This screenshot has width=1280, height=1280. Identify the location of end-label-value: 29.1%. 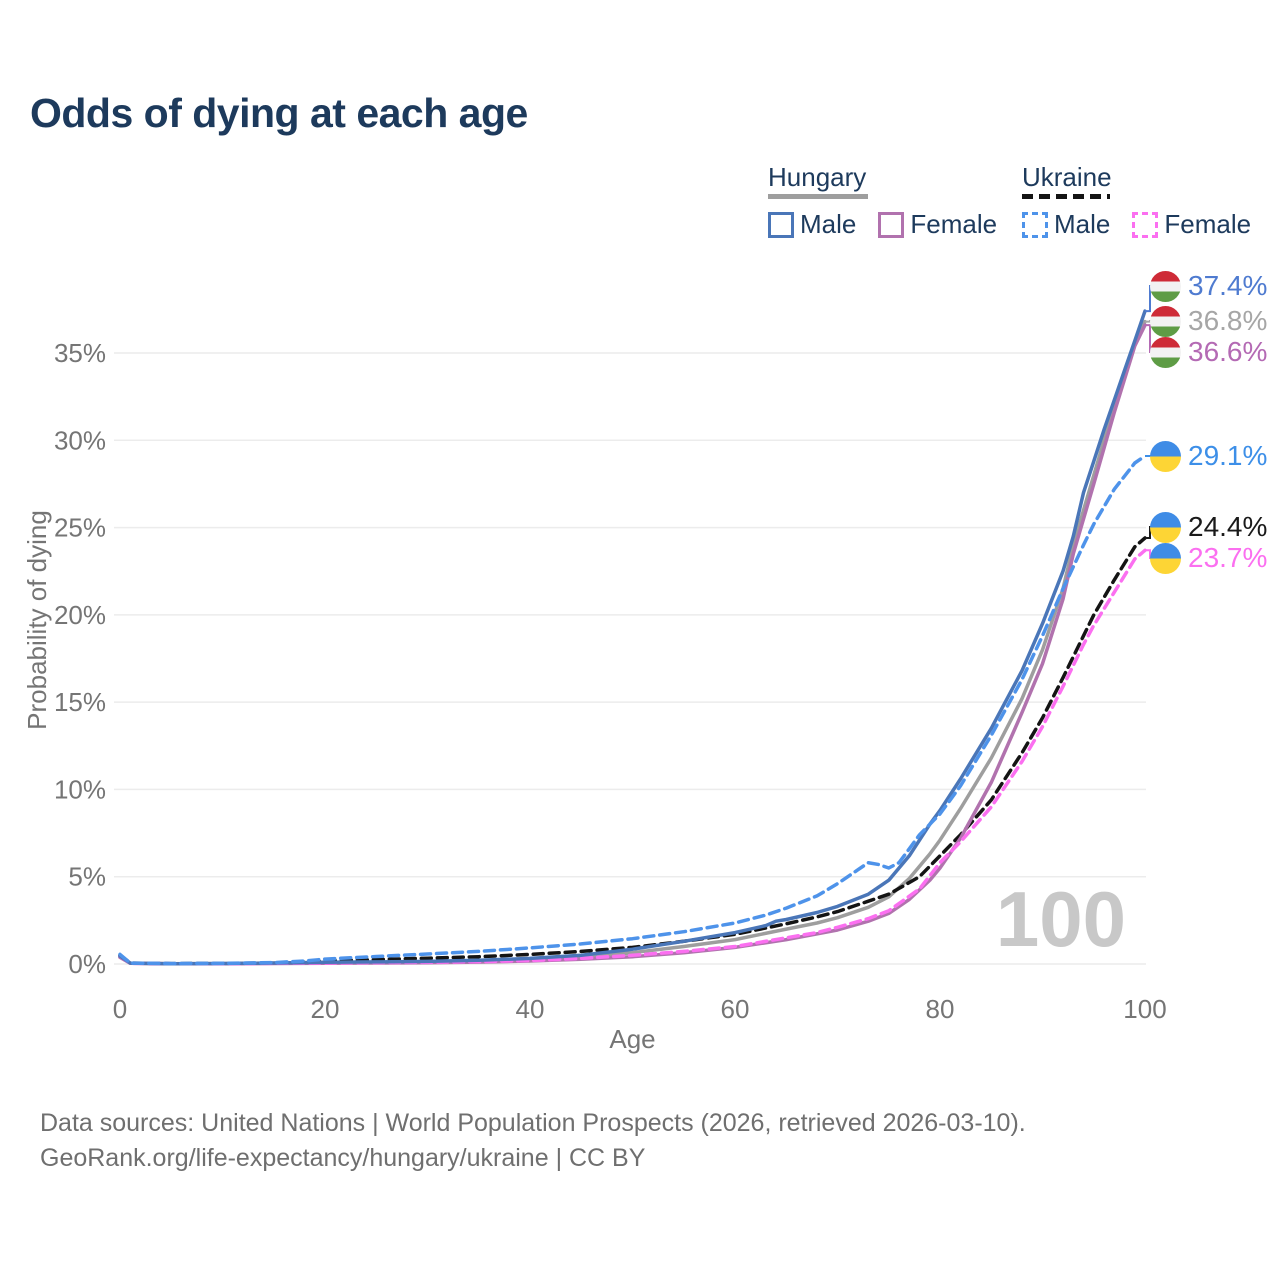
(1228, 455).